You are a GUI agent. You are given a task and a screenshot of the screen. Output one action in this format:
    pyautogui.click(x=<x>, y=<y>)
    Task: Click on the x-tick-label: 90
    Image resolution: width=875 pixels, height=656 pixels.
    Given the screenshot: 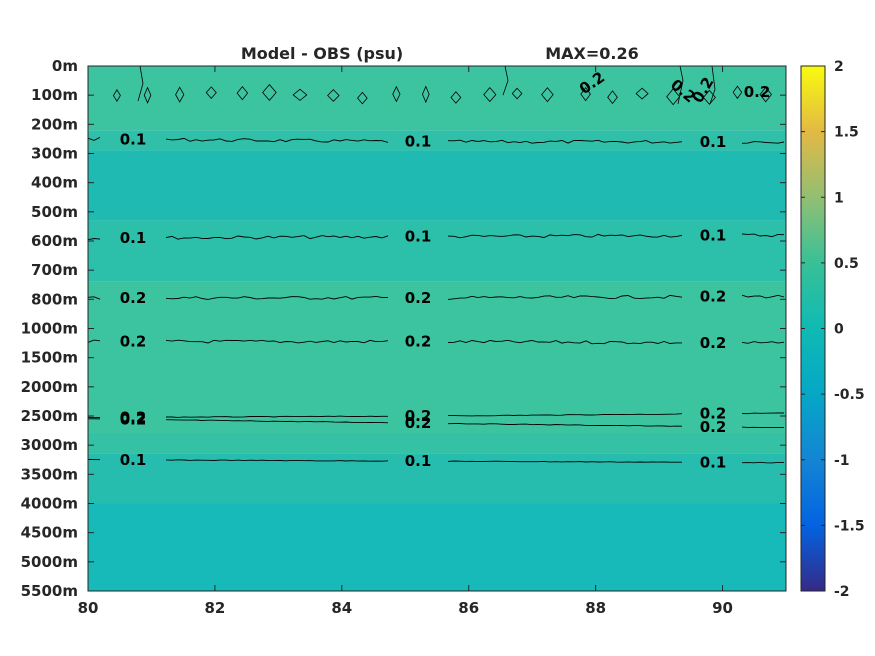 What is the action you would take?
    pyautogui.click(x=722, y=608)
    